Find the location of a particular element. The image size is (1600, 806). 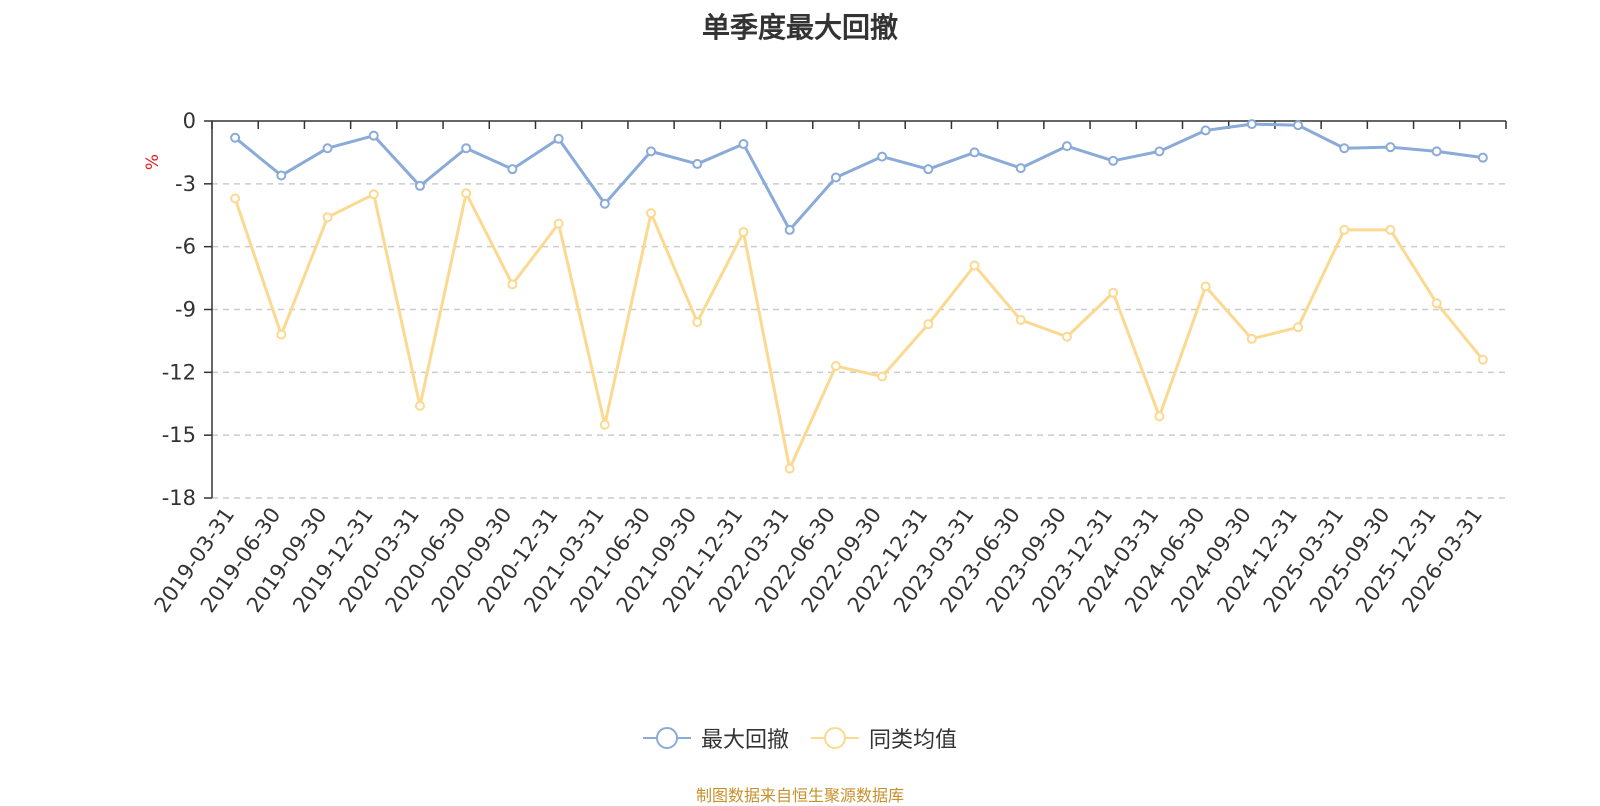

legend-item-series-1: 同类均值 is located at coordinates (884, 738).